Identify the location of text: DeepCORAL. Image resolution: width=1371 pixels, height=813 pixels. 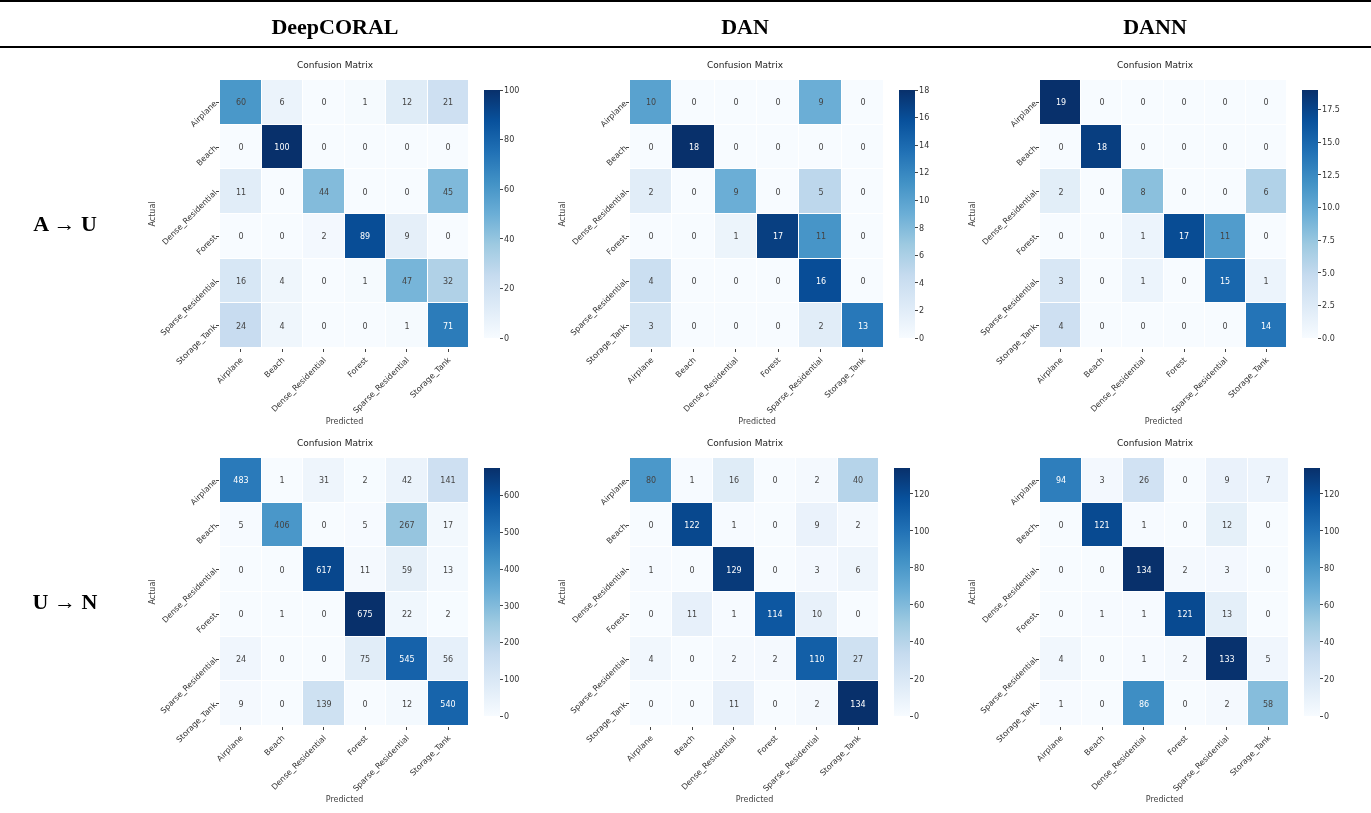
(335, 27).